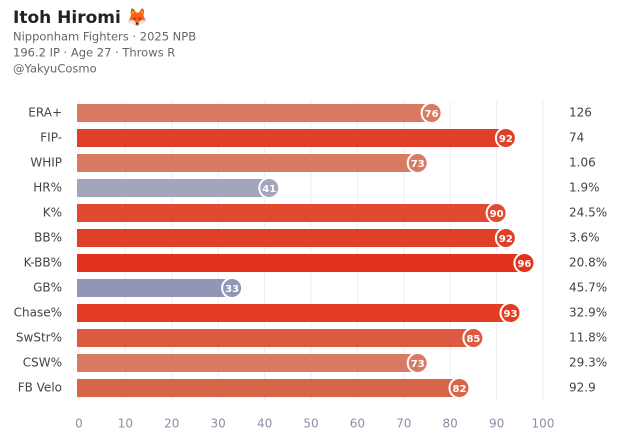  What do you see at coordinates (125, 424) in the screenshot?
I see `x-tick-label: 10` at bounding box center [125, 424].